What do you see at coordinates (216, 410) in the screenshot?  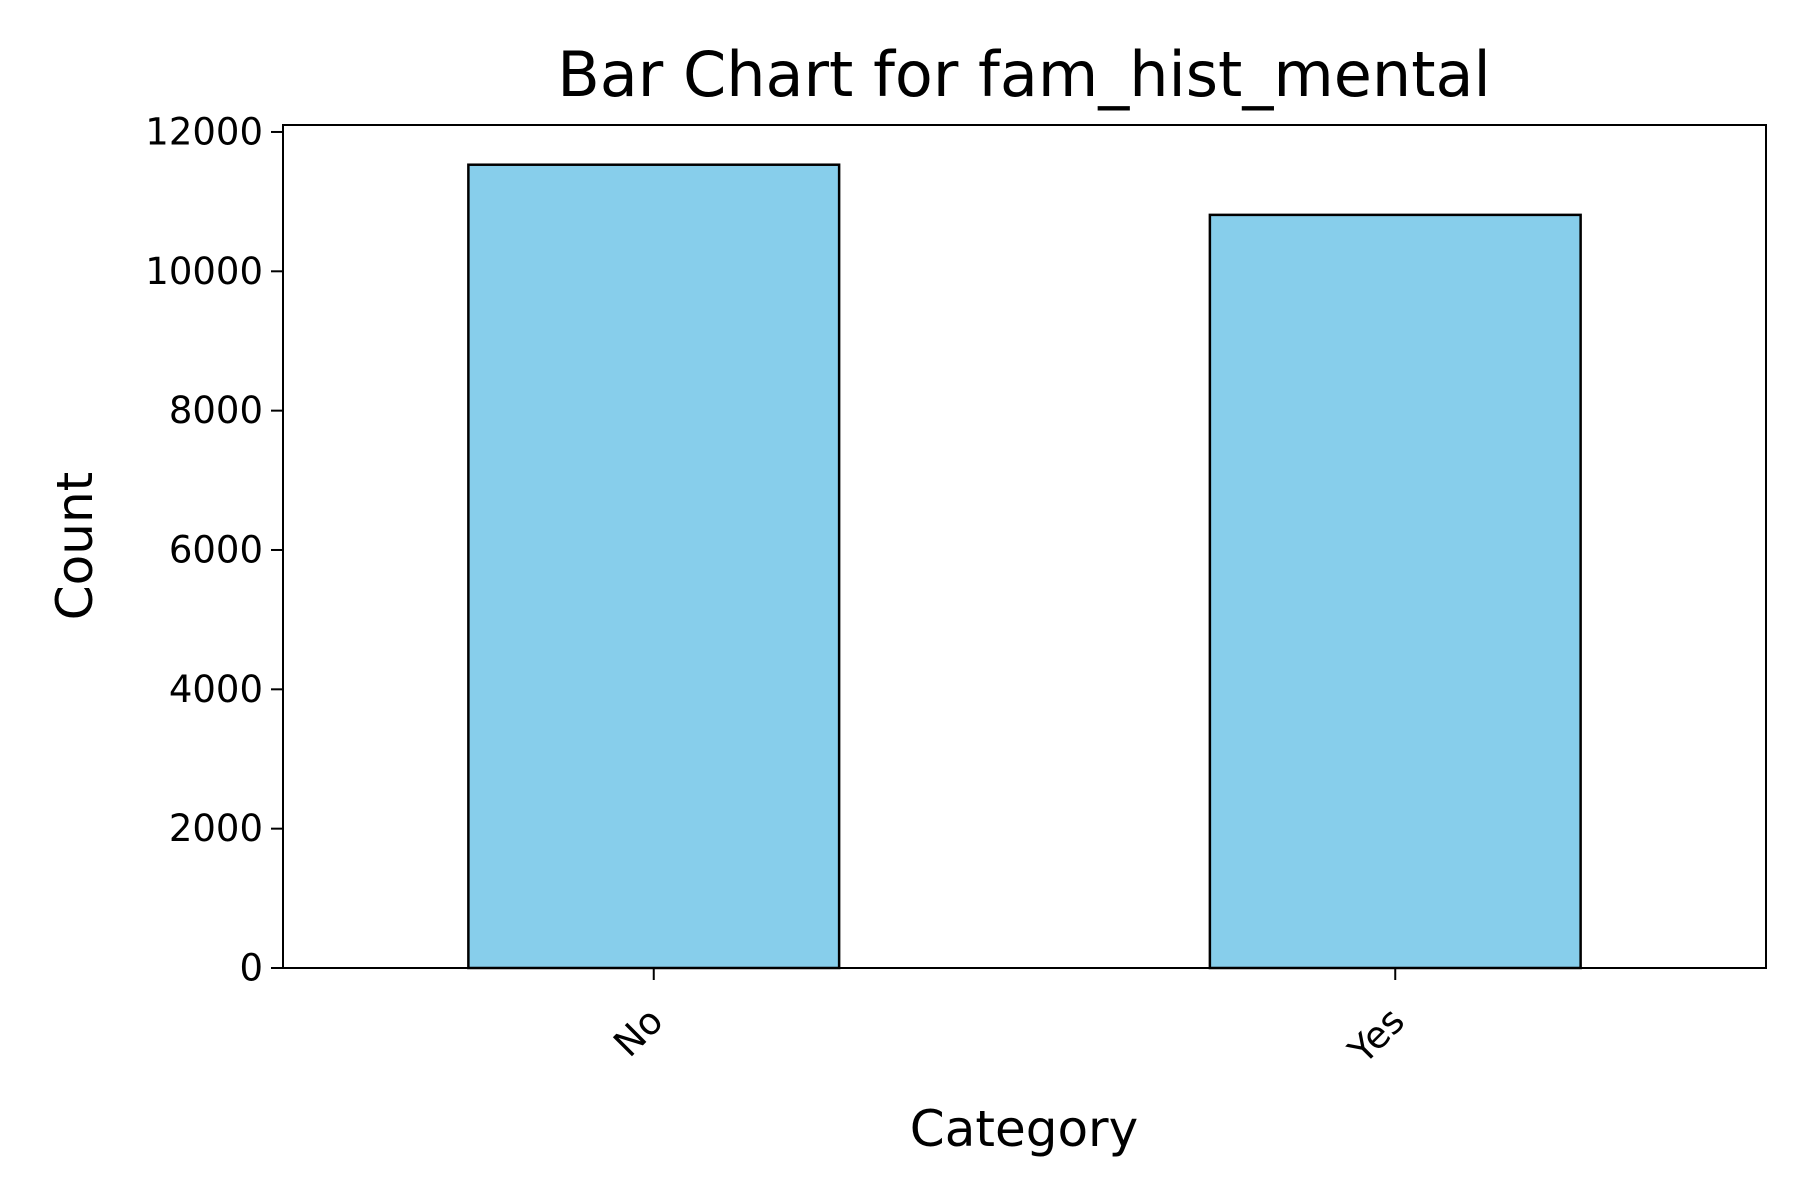 I see `y-tick-label: 8000` at bounding box center [216, 410].